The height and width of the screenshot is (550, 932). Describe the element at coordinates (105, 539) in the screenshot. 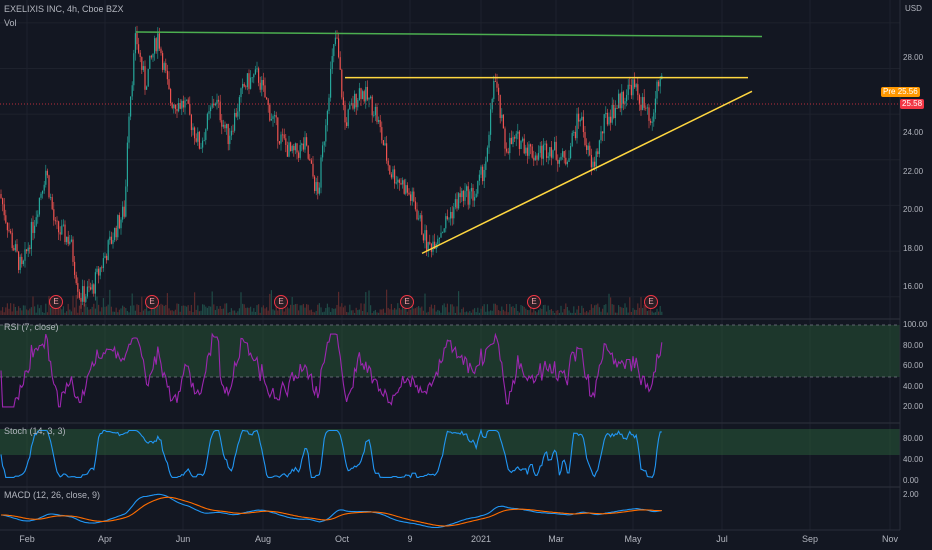

I see `time-label: Apr` at that location.